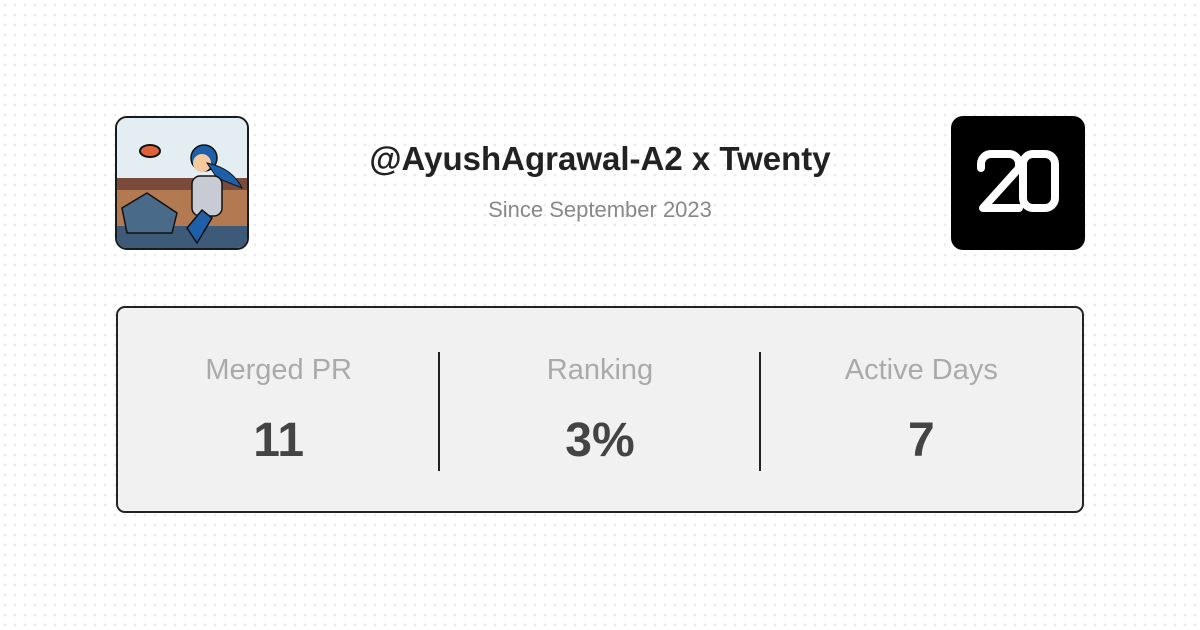  Describe the element at coordinates (279, 440) in the screenshot. I see `stat-value: 11` at that location.